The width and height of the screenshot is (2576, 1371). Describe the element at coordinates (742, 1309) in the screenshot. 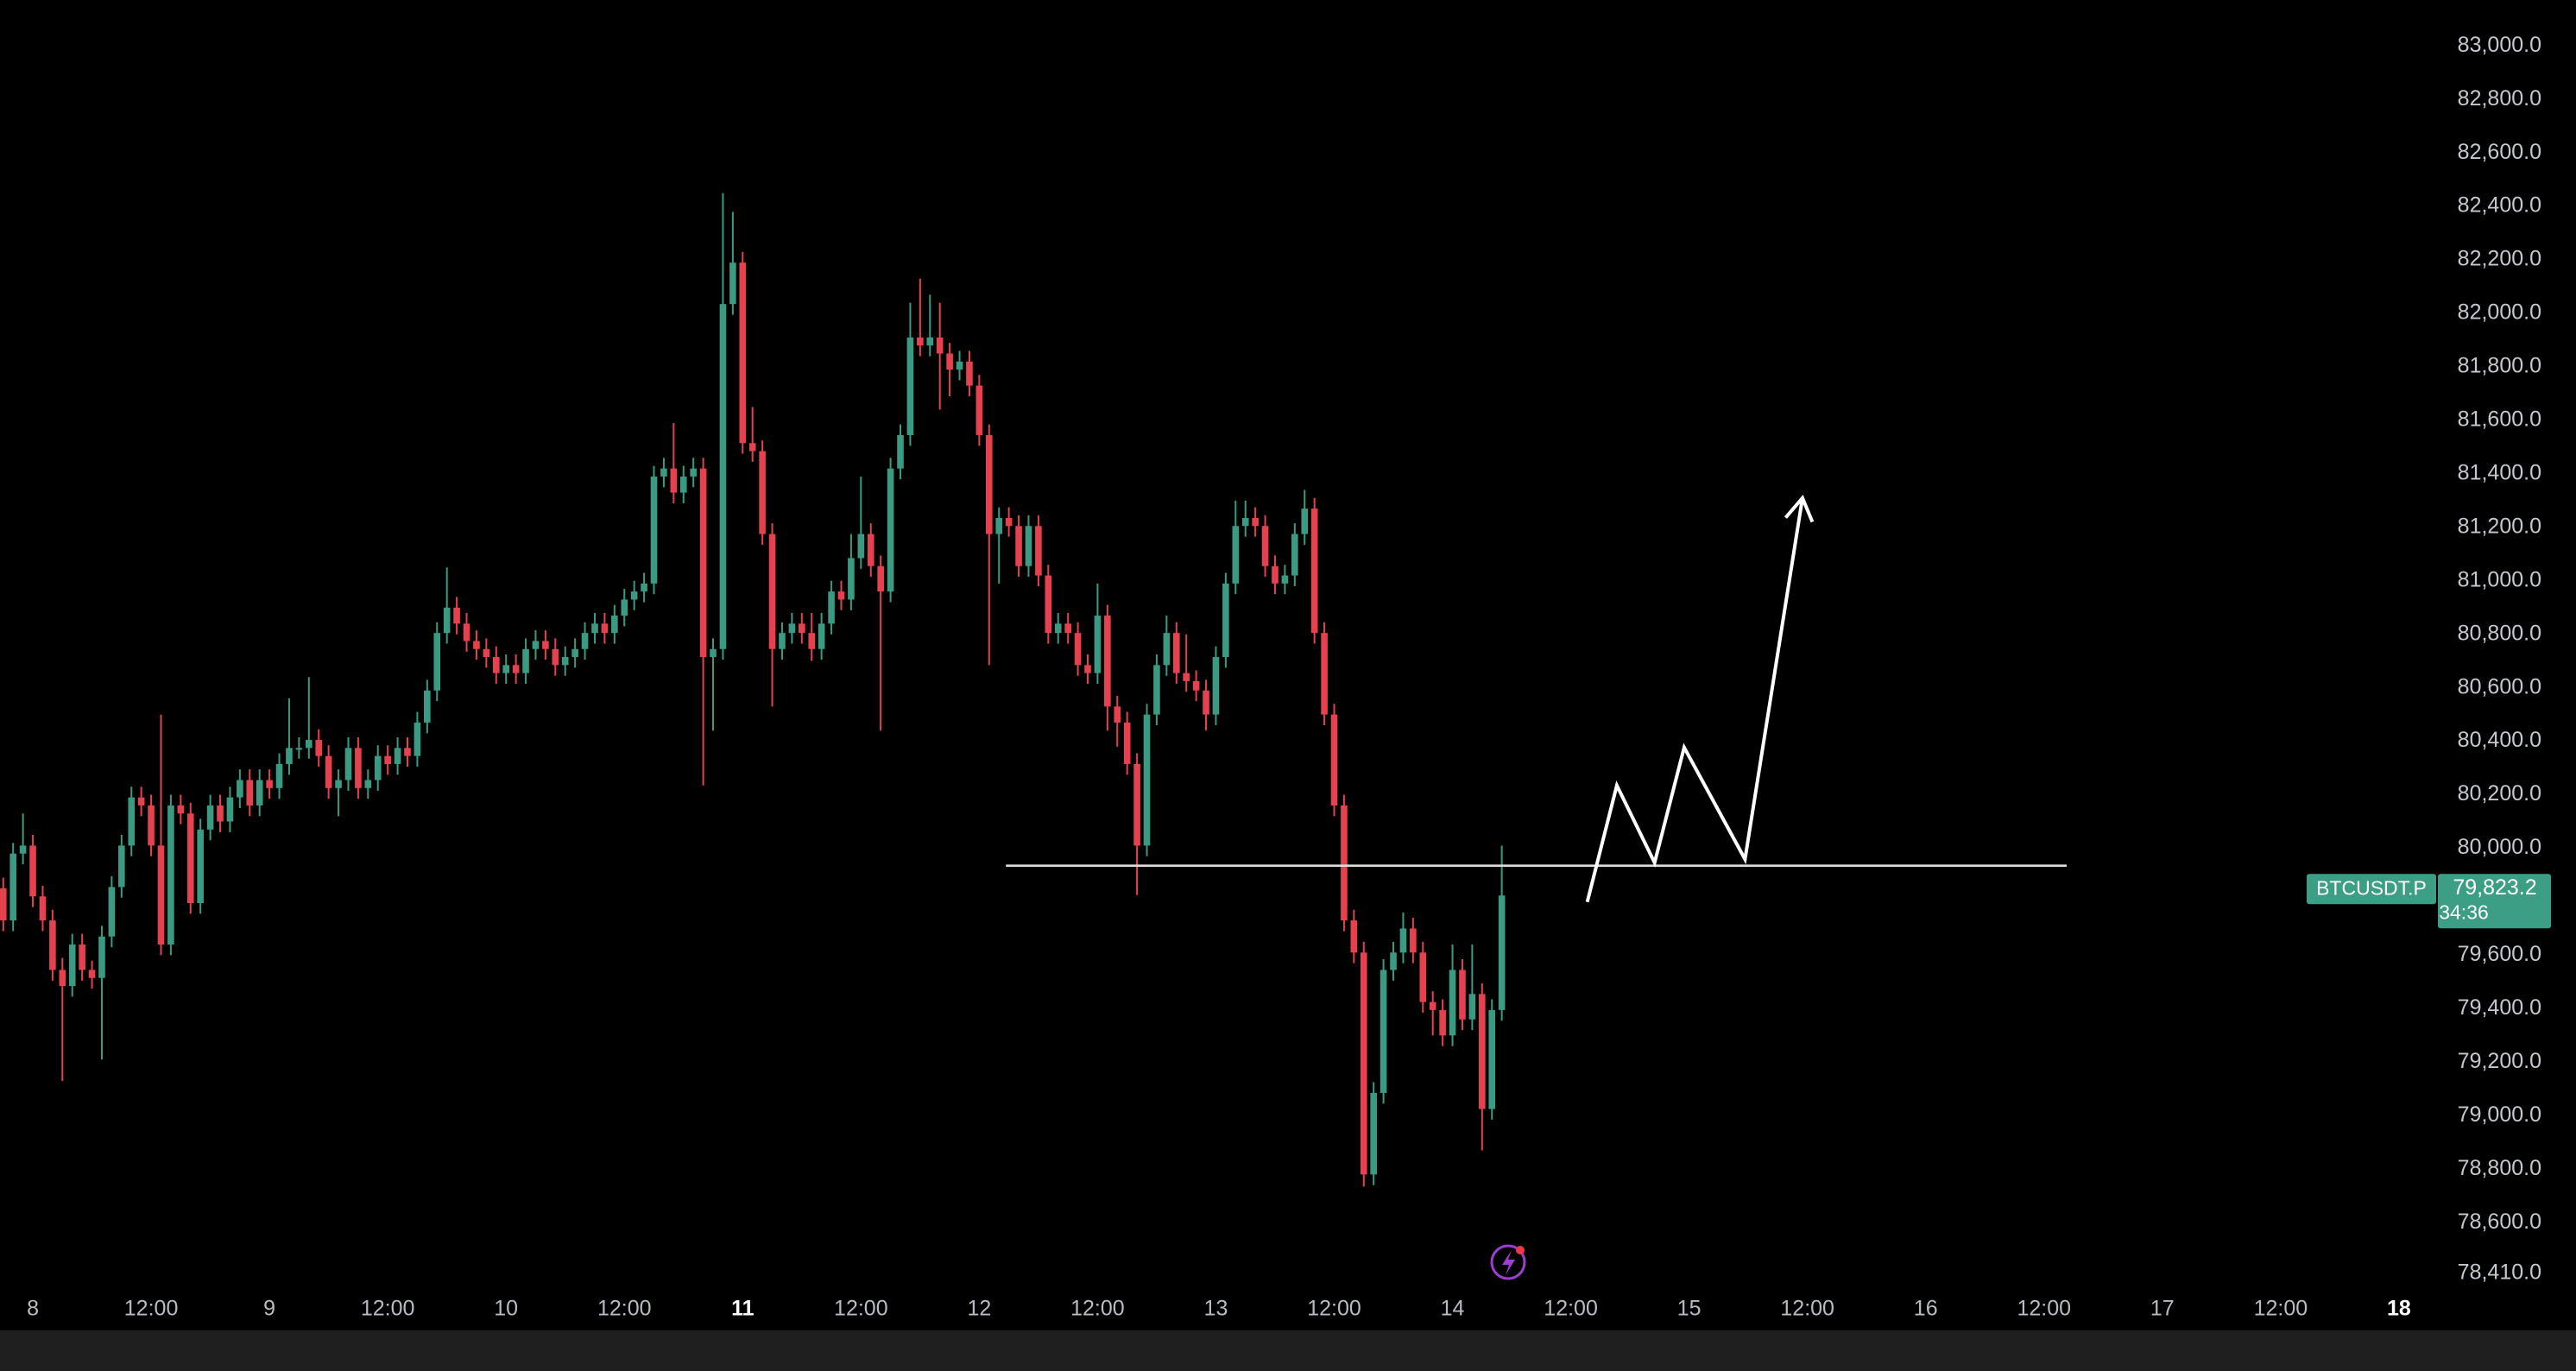

I see `x-tick-label: 11` at that location.